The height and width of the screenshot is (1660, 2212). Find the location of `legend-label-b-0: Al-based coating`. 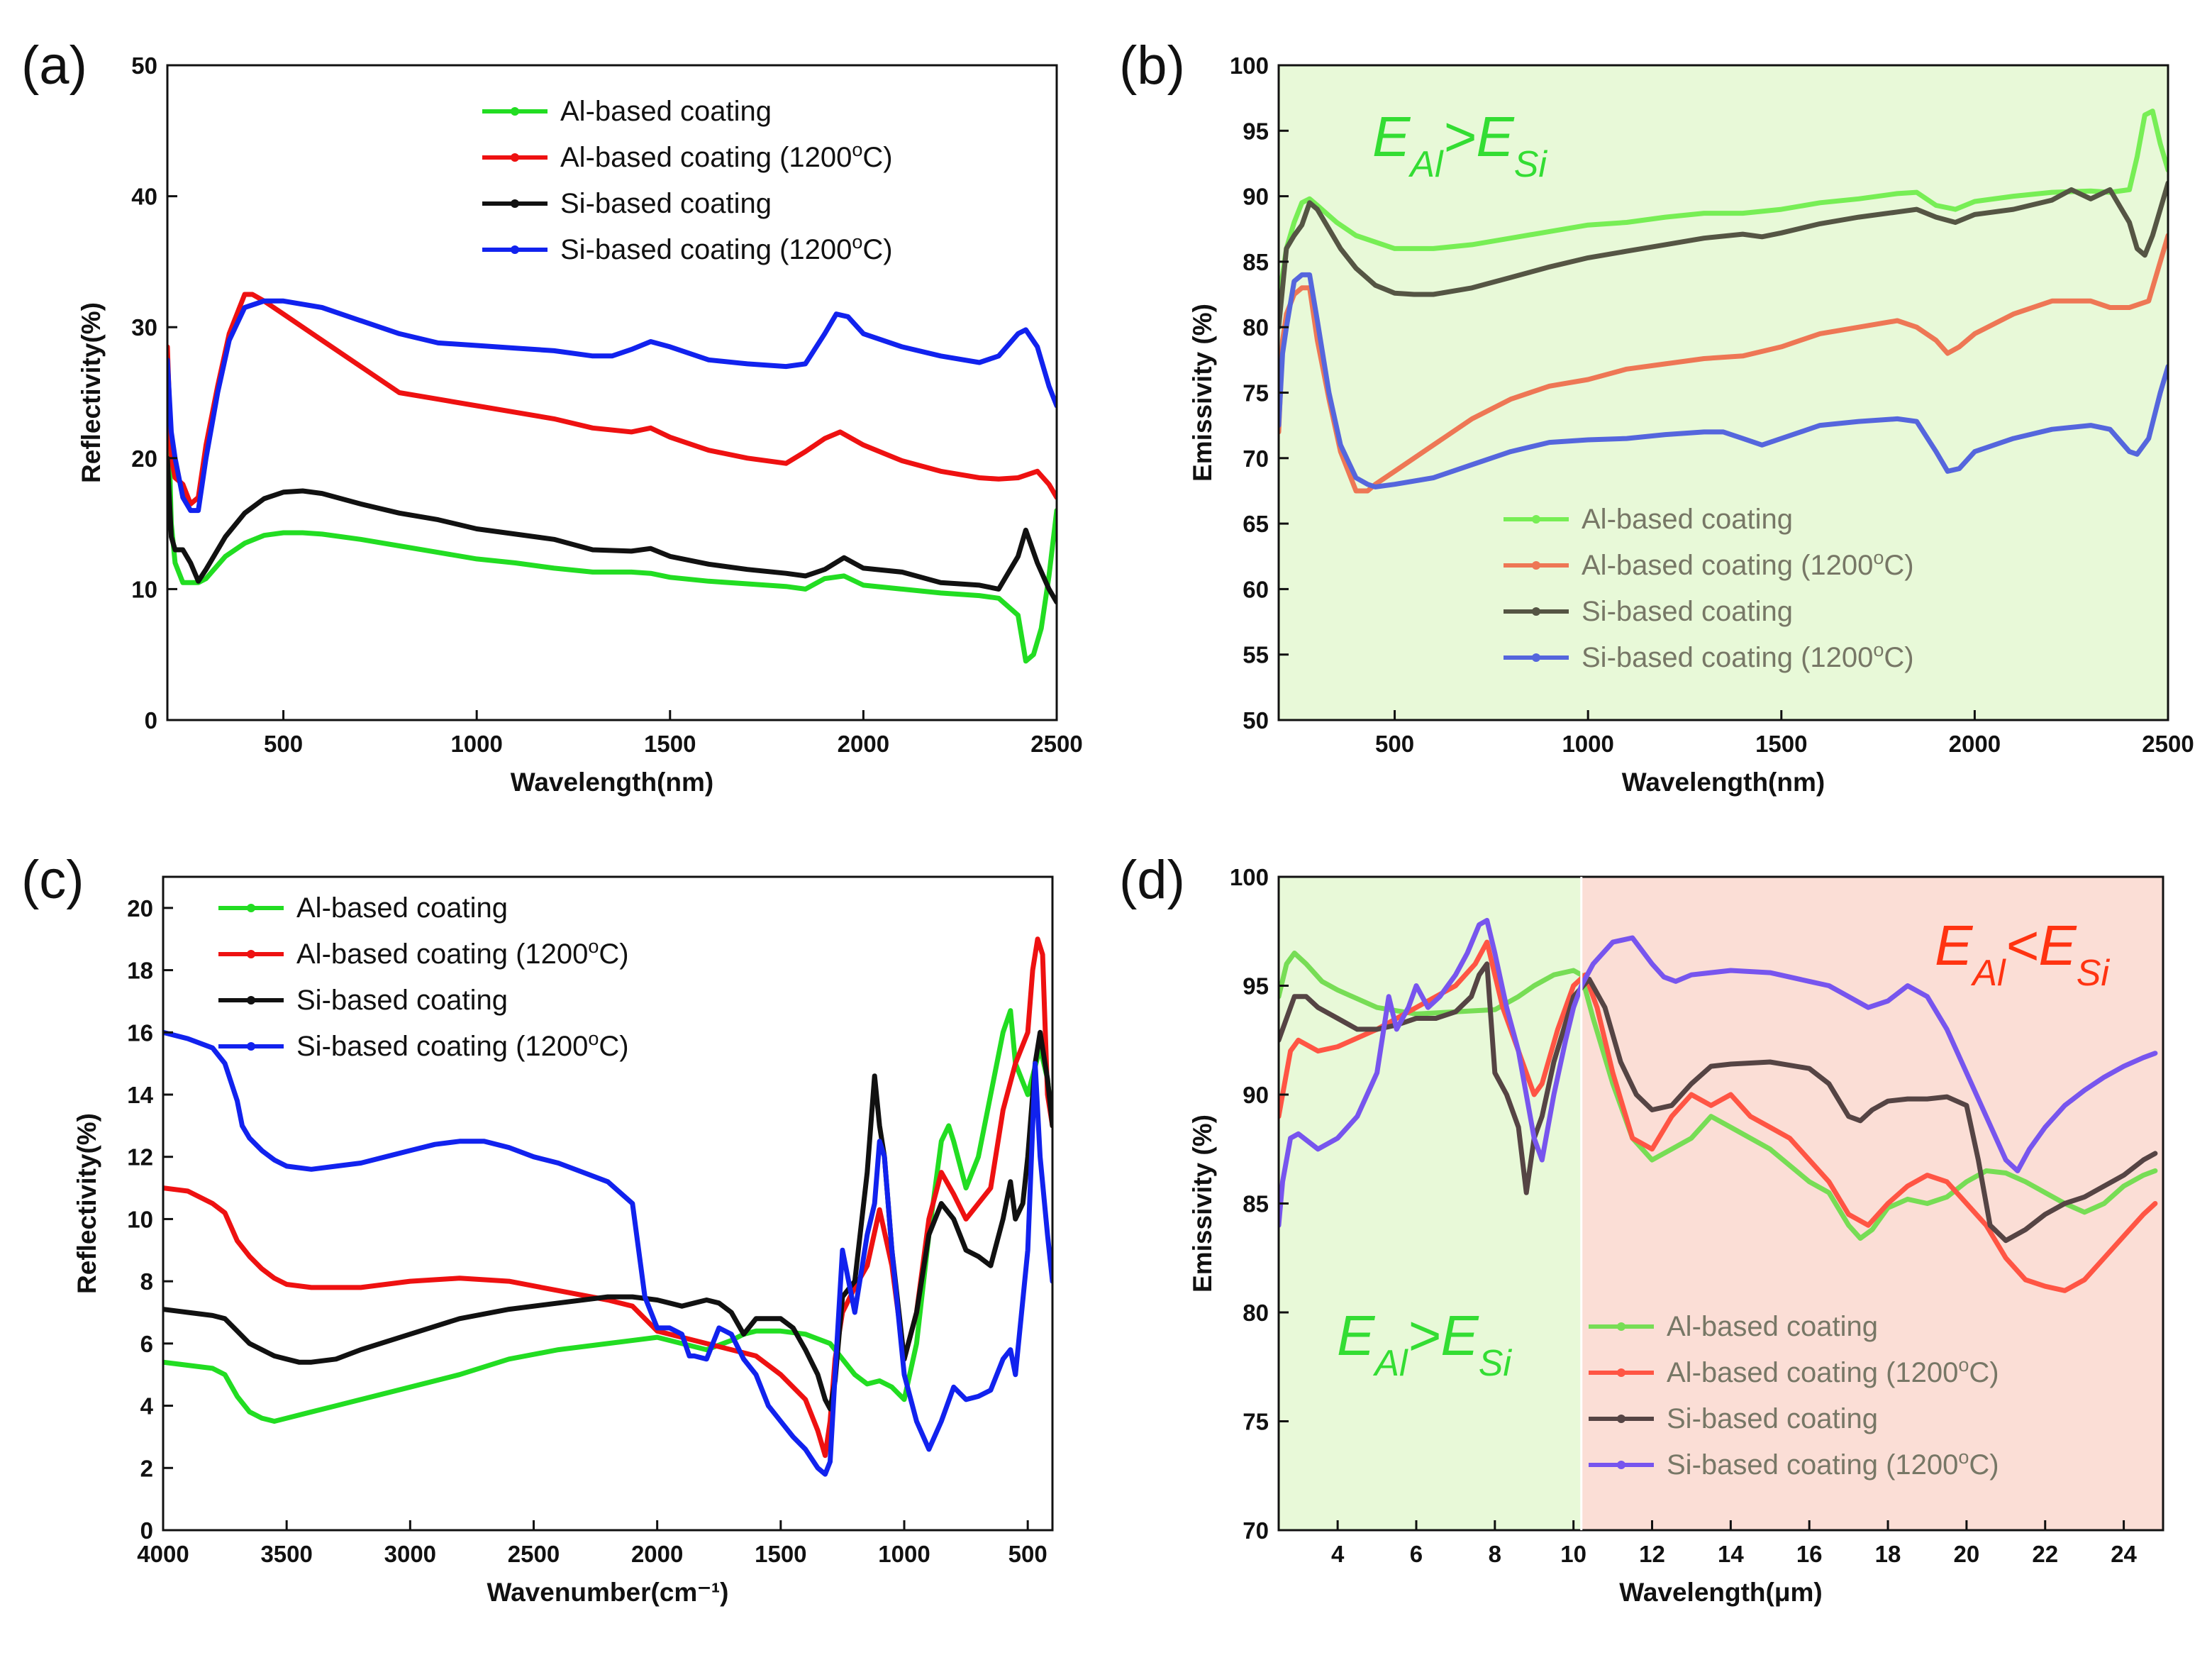

legend-label-b-0: Al-based coating is located at coordinates (1687, 519).